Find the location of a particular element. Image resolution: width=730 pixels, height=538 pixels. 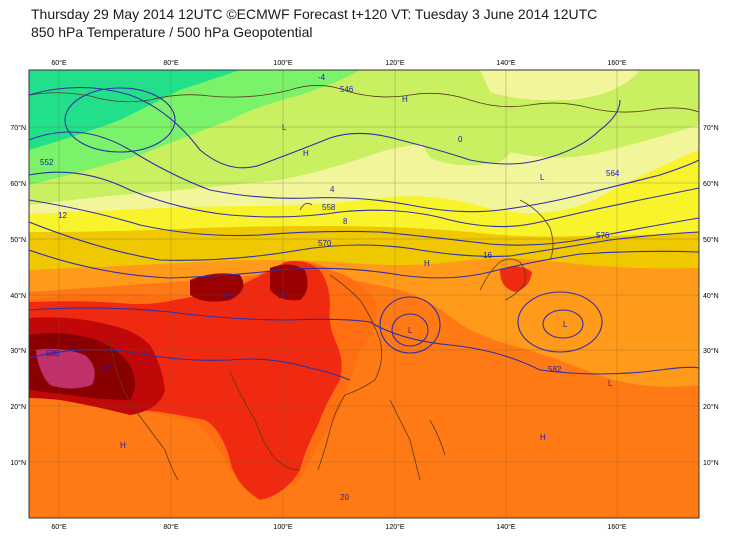

low-center-kamchatka: L is located at coordinates (542, 177).